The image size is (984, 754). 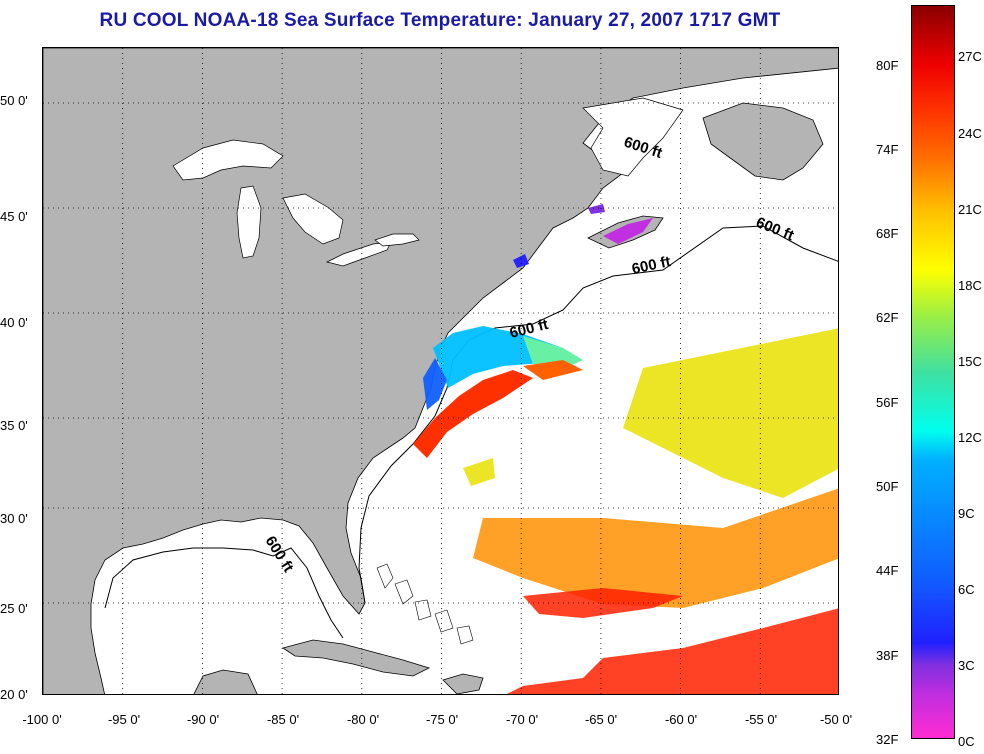 What do you see at coordinates (887, 486) in the screenshot?
I see `colorbar-f-label: 50F` at bounding box center [887, 486].